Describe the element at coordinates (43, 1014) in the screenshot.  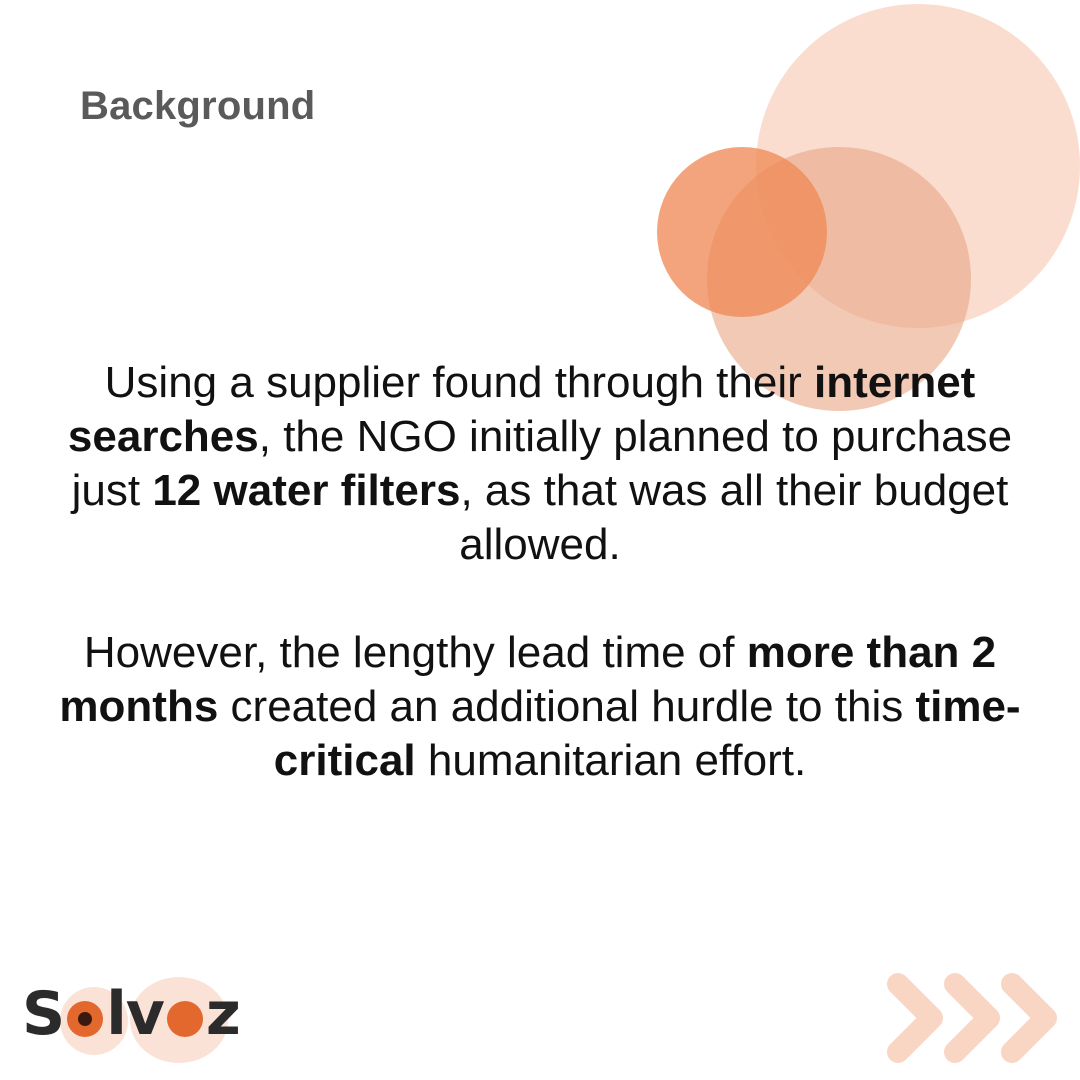
I see `logo-letter-s: S` at that location.